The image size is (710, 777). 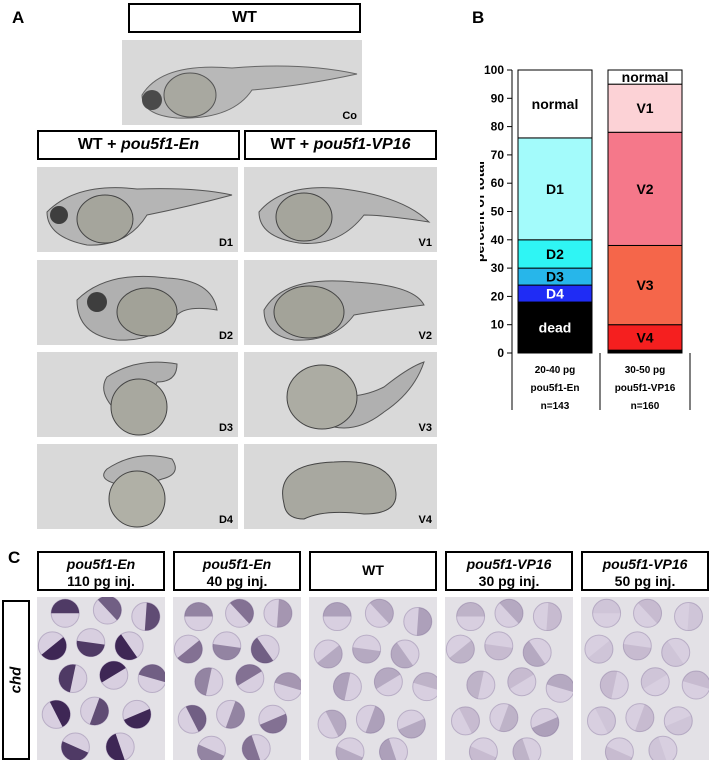 I want to click on y-tick-label-0: 0, so click(x=500, y=353).